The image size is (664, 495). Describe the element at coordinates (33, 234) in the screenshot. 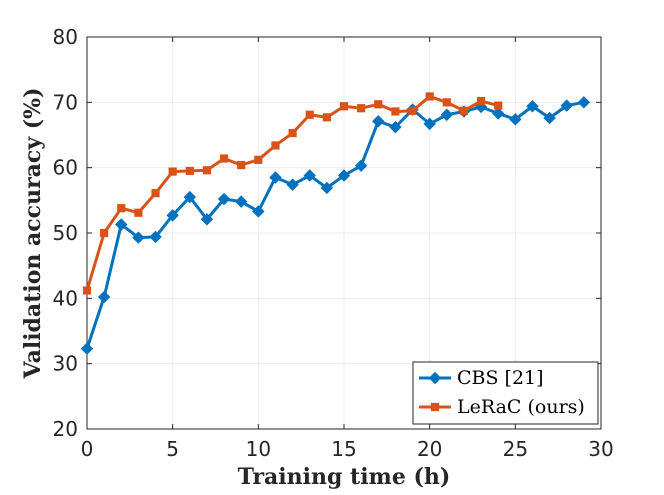

I see `y-axis-label: Validation accuracy (%)` at that location.